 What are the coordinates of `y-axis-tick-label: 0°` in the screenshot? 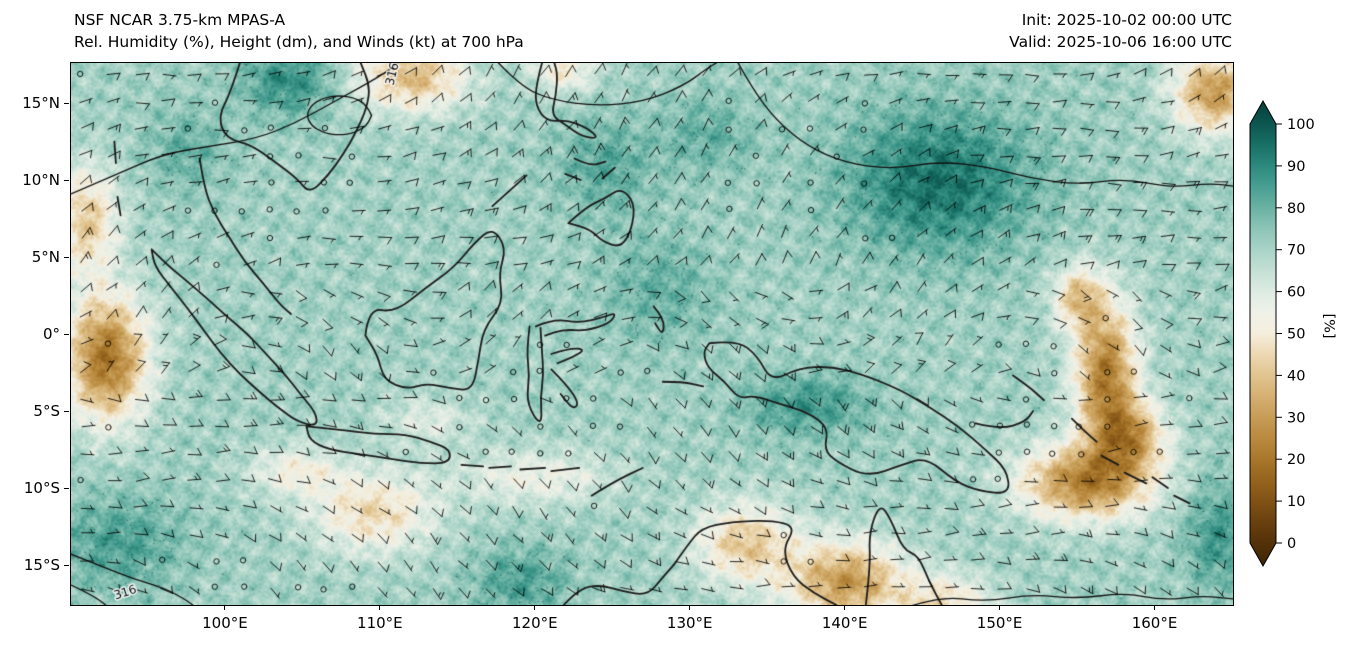 It's located at (51, 333).